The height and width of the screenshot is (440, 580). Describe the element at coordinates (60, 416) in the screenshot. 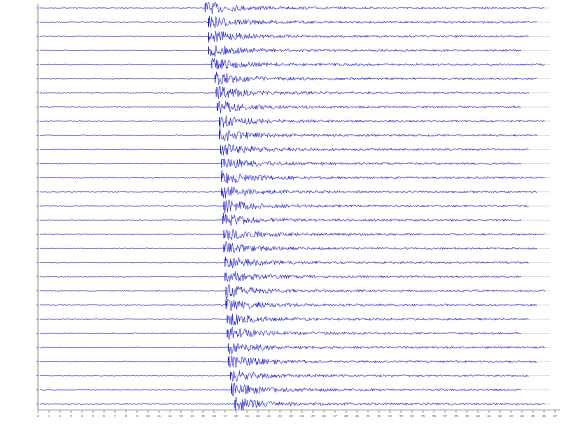

I see `x-tick-label: 2` at that location.